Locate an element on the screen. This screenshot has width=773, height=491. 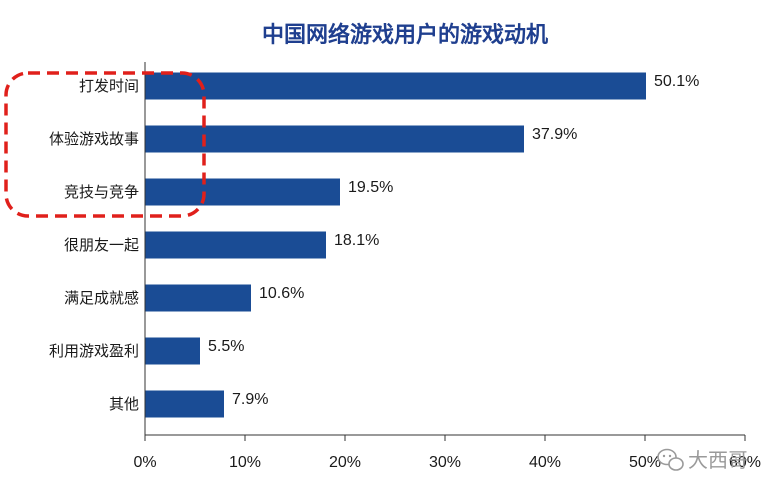
category-label: 体验游戏故事 is located at coordinates (94, 139).